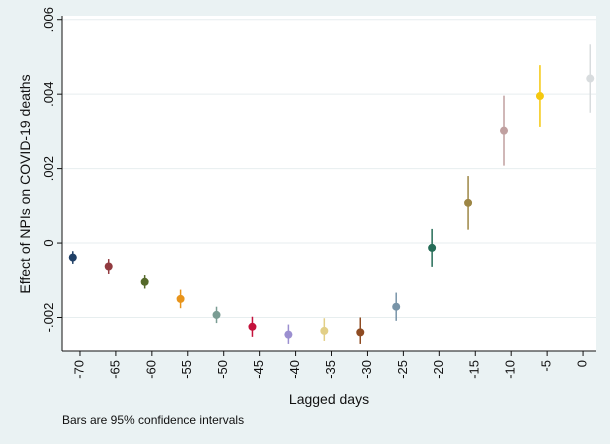 This screenshot has height=444, width=610. Describe the element at coordinates (329, 399) in the screenshot. I see `x-axis-title: Lagged days` at that location.